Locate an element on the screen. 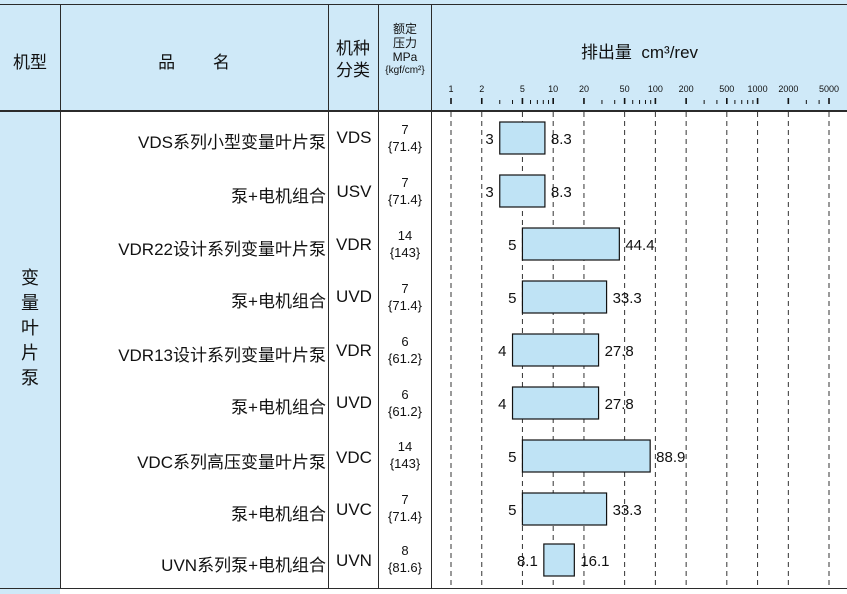 Image resolution: width=847 pixels, height=594 pixels. product-name: UVN系列泵+电机组合 is located at coordinates (243, 565).